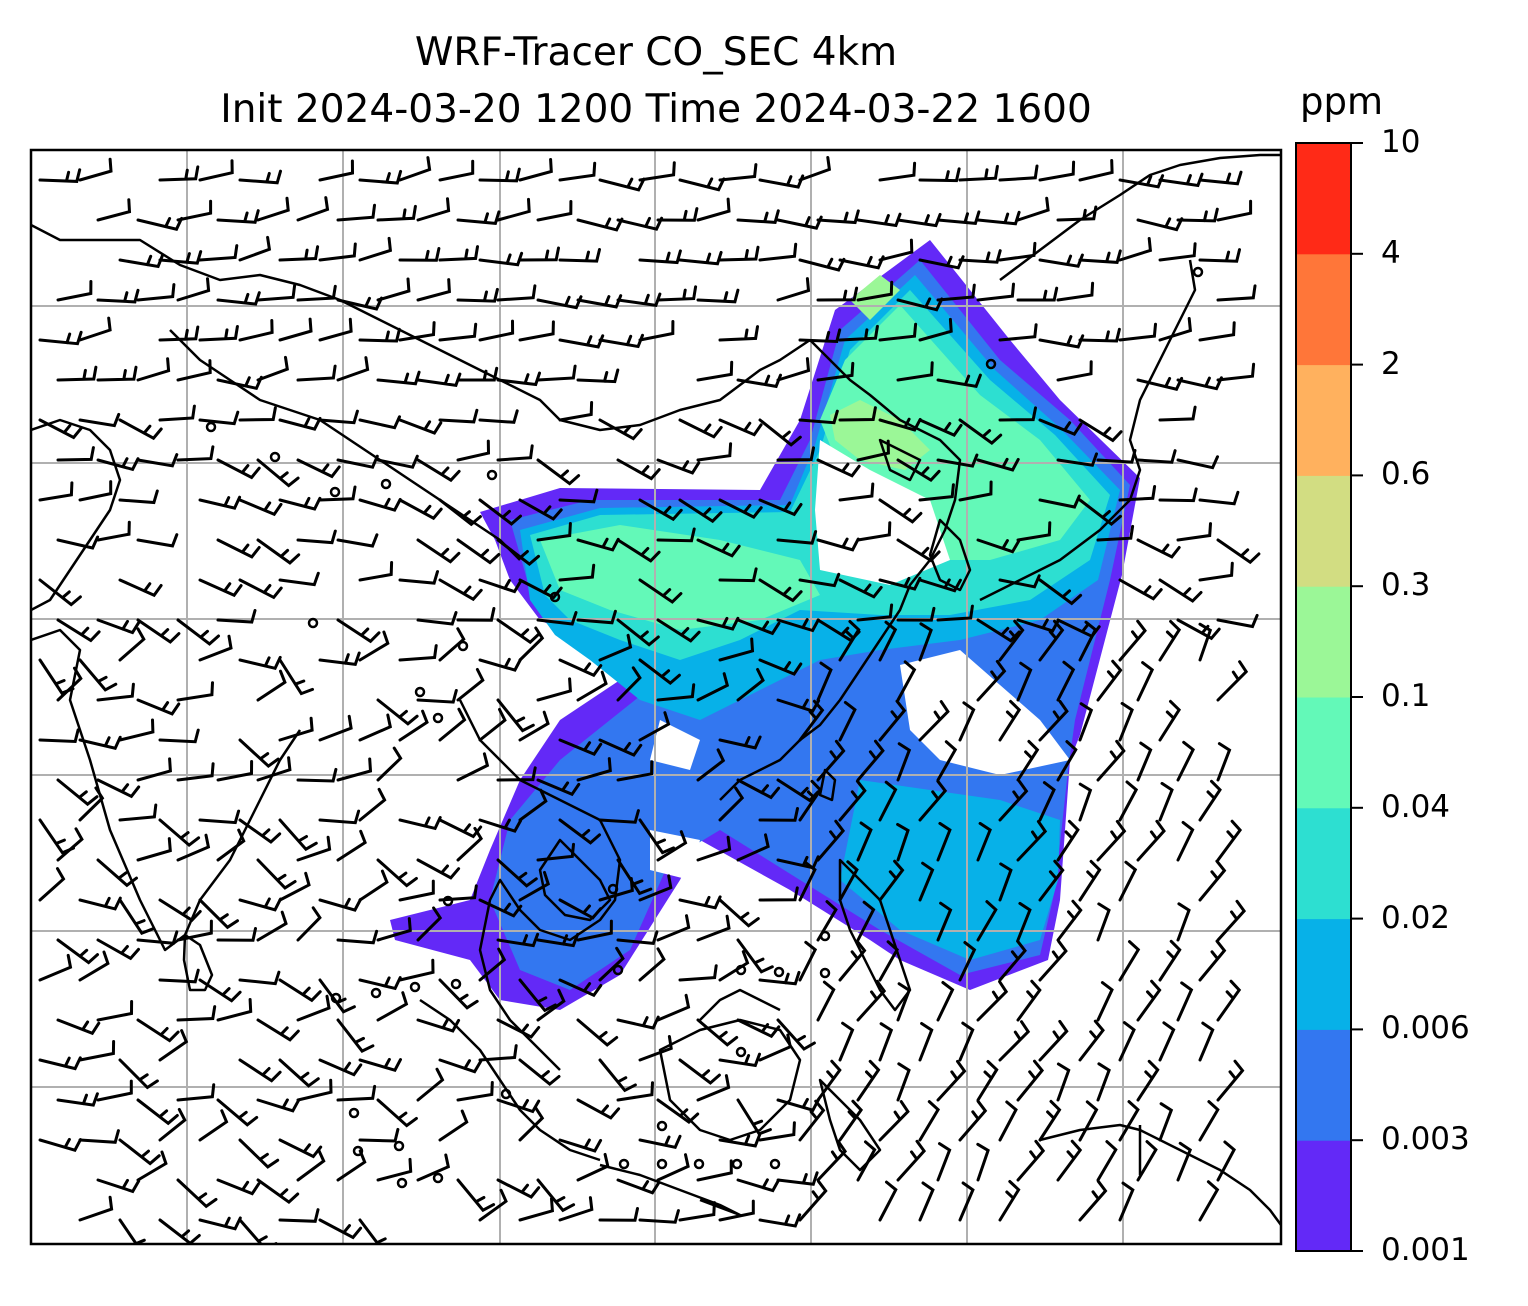 The width and height of the screenshot is (1528, 1306). What do you see at coordinates (1401, 142) in the screenshot?
I see `colorbar-tick-label: 10` at bounding box center [1401, 142].